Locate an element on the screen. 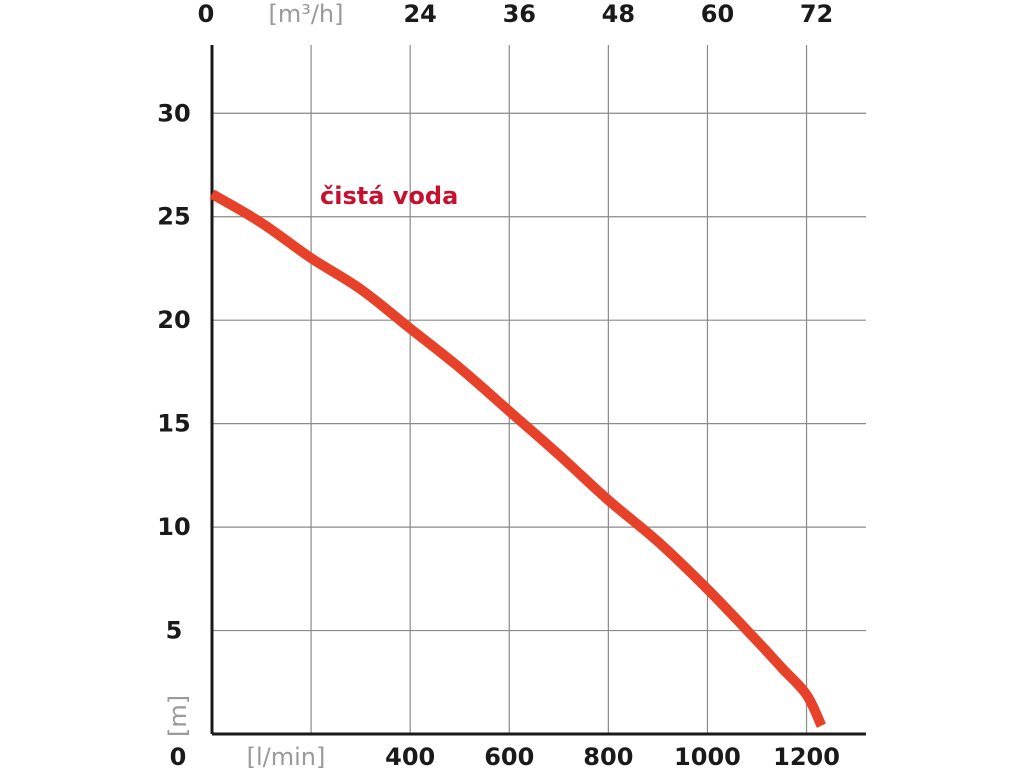 Image resolution: width=1024 pixels, height=768 pixels. y-tick-label: 5 is located at coordinates (174, 631).